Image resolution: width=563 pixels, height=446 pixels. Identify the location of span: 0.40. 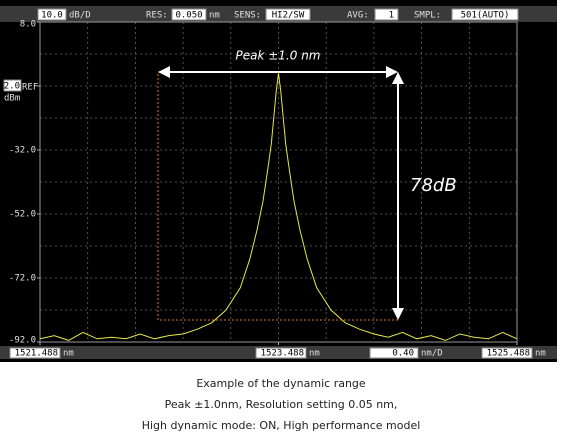
(403, 354).